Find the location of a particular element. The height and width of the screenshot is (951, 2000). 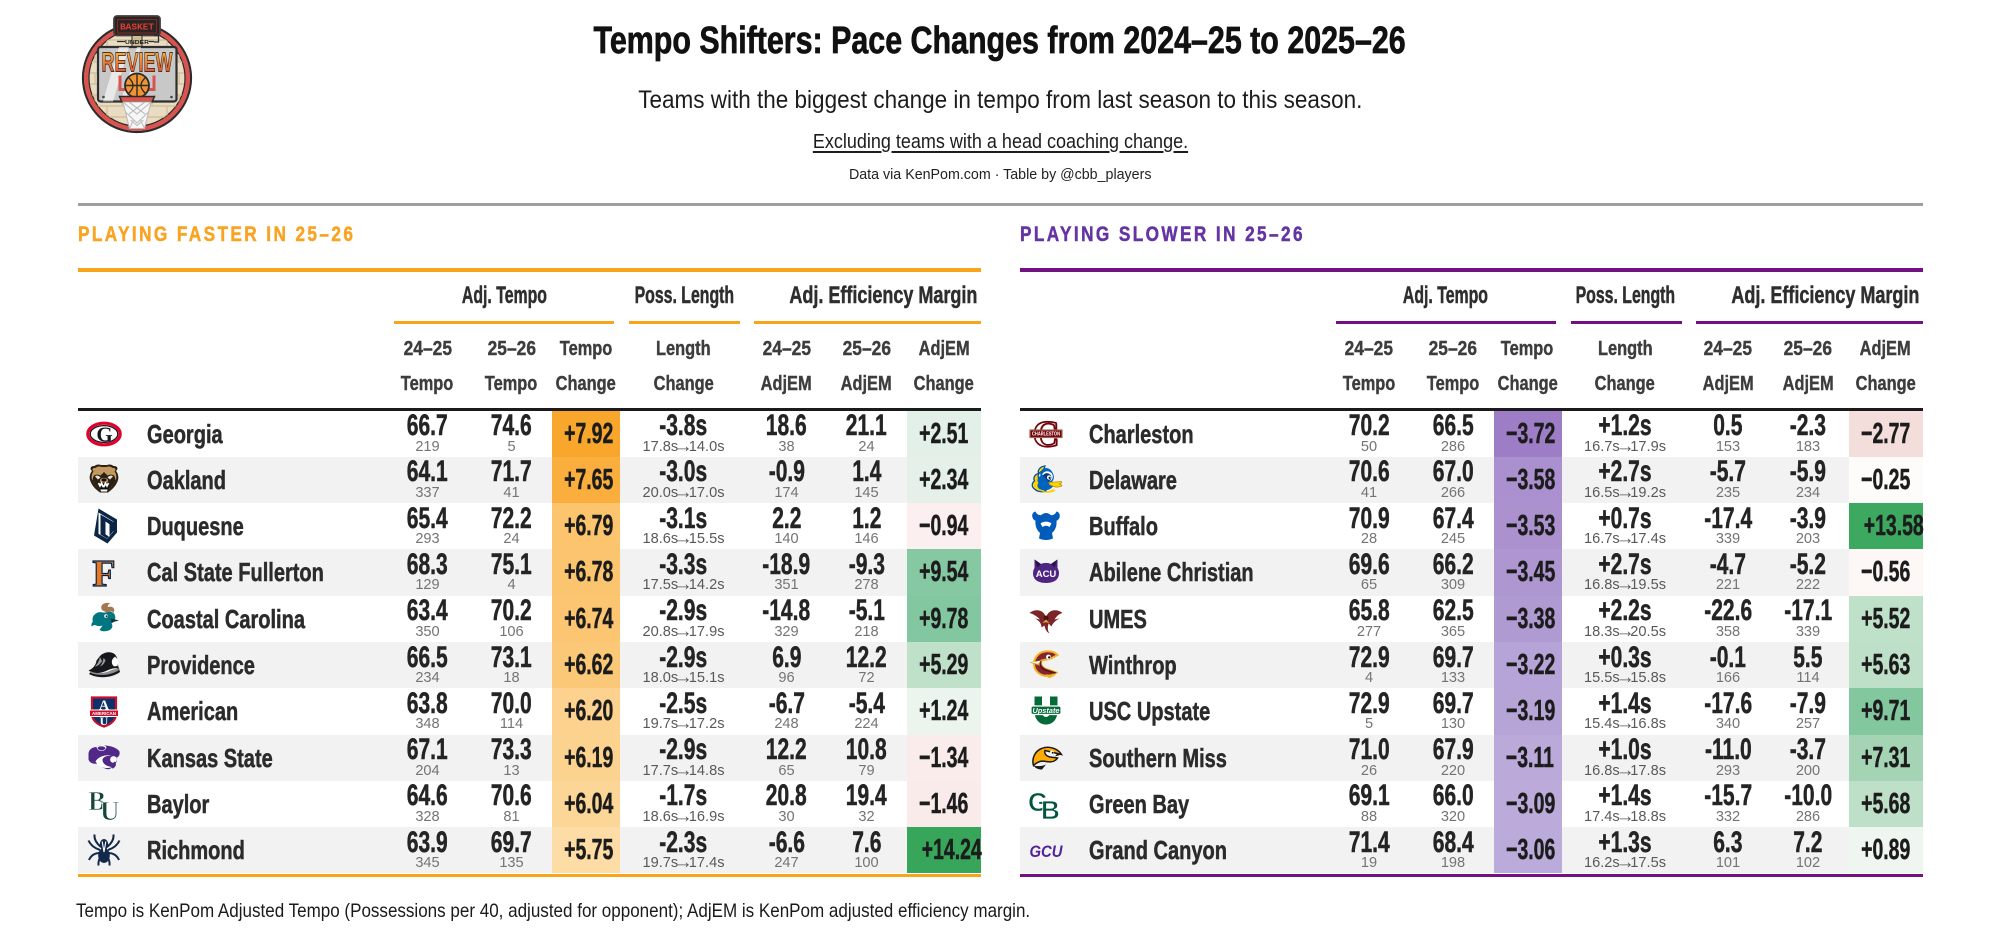

svg-text: CHARLESTON is located at coordinates (1046, 434).